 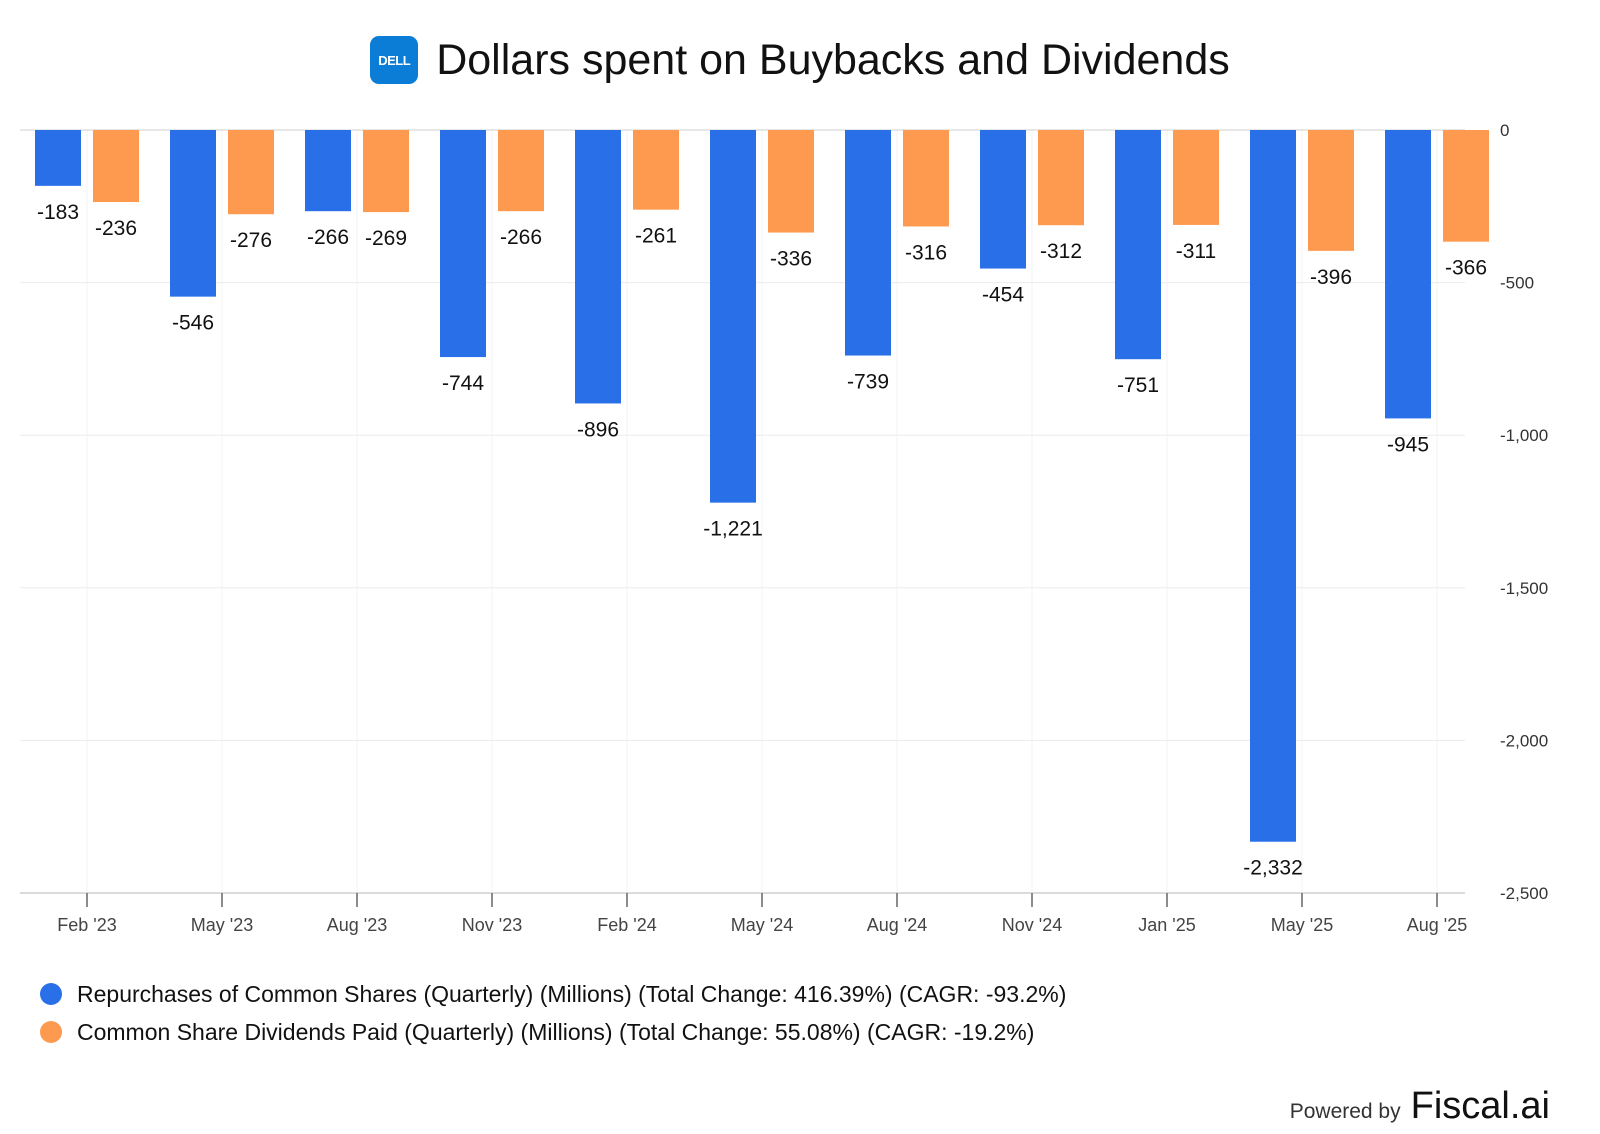 What do you see at coordinates (1003, 295) in the screenshot?
I see `data-label-repurchases: -454` at bounding box center [1003, 295].